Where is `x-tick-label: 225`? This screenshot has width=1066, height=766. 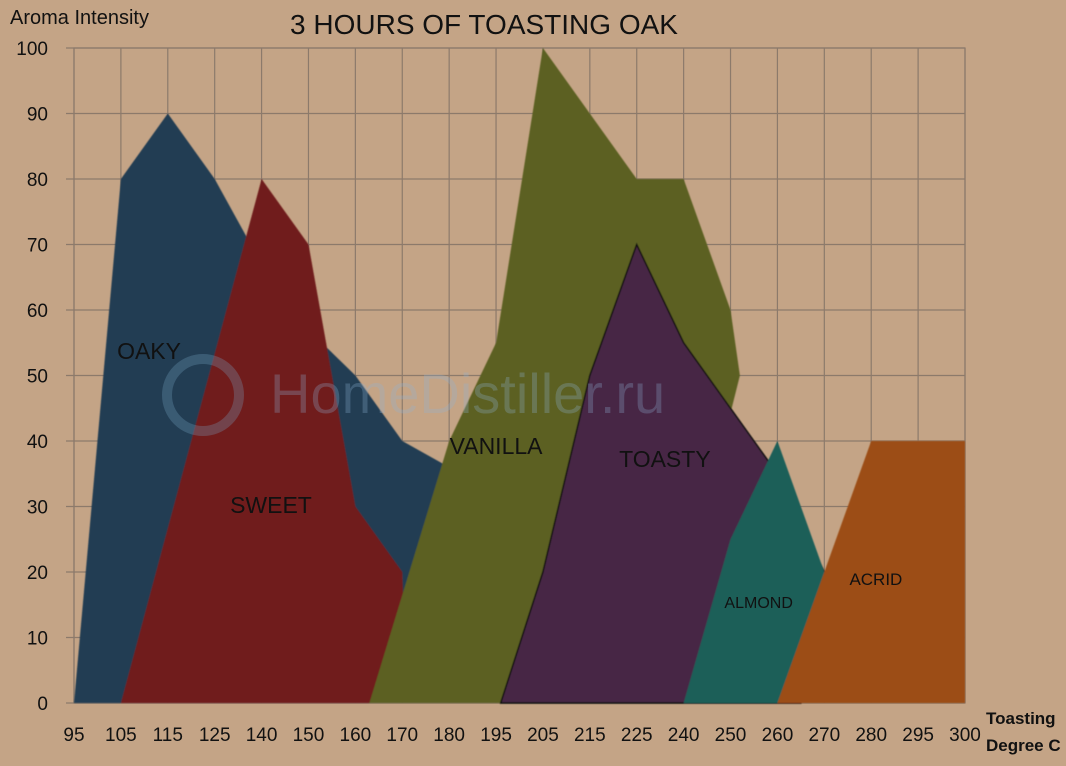
x-tick-label: 225 is located at coordinates (637, 735).